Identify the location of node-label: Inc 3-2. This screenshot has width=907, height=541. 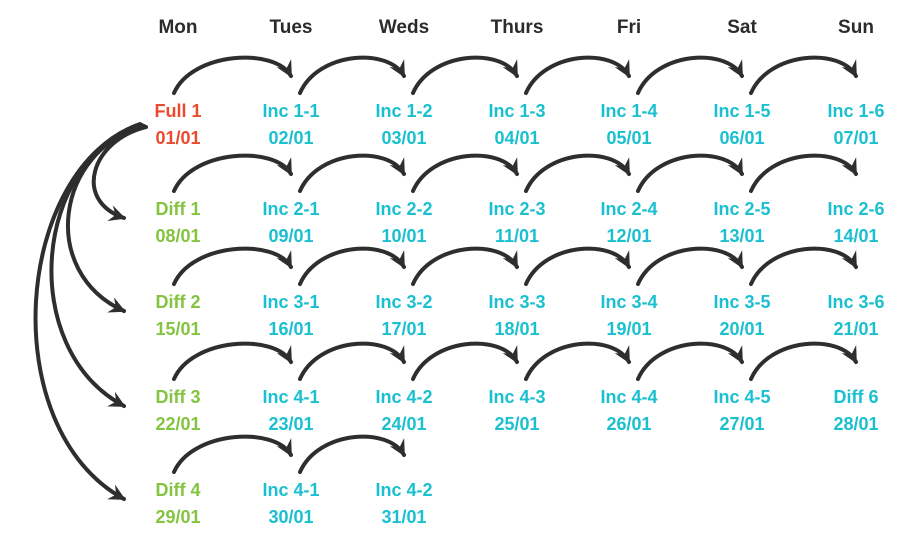
(404, 302).